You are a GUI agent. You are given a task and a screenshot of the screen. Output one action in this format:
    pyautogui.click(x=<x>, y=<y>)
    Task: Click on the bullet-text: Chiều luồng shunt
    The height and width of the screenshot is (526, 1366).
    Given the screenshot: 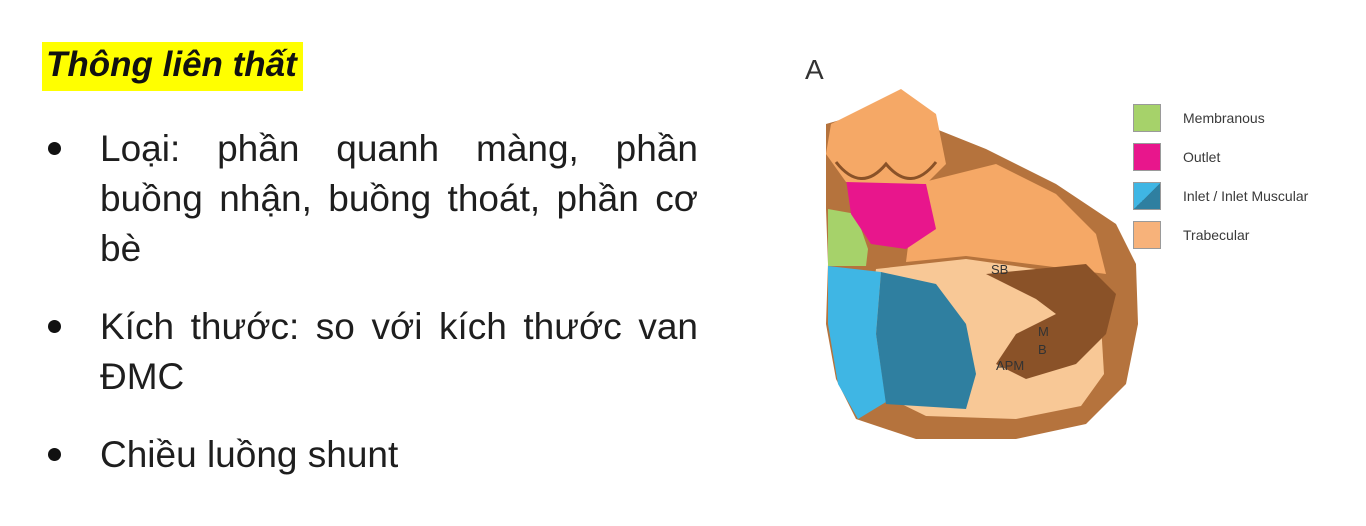 What is the action you would take?
    pyautogui.click(x=249, y=454)
    